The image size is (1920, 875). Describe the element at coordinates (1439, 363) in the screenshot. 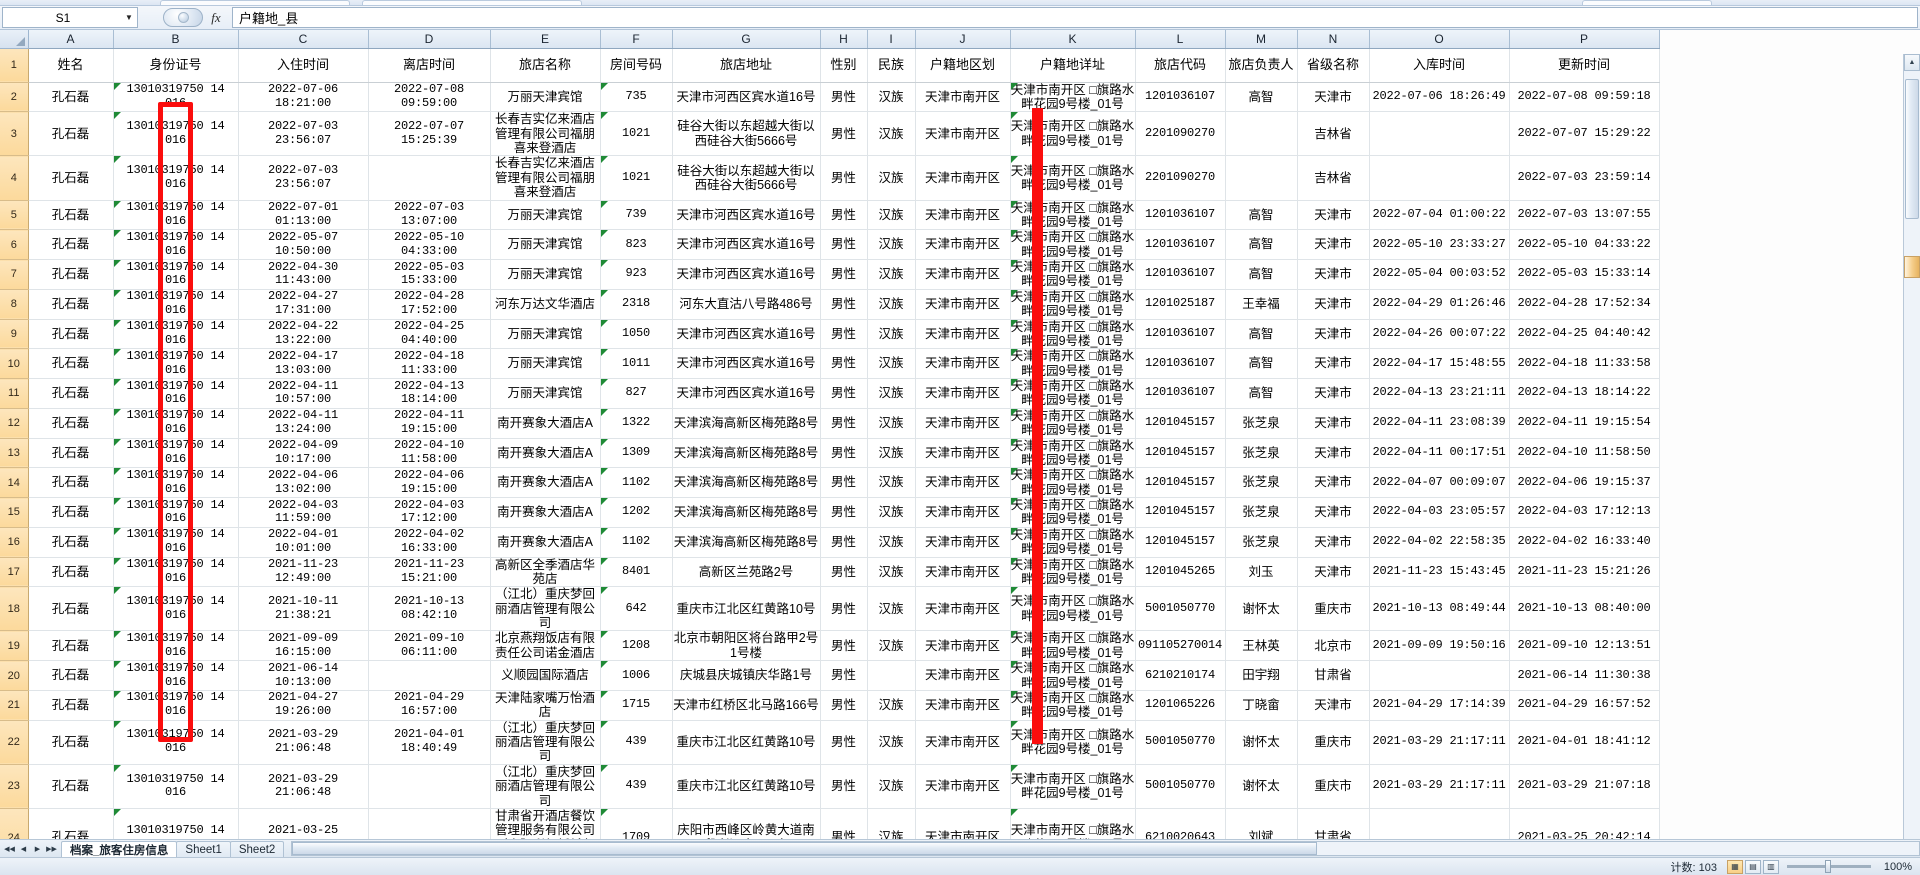

I see `table-cell: 2022-04-17 15:48:55` at that location.